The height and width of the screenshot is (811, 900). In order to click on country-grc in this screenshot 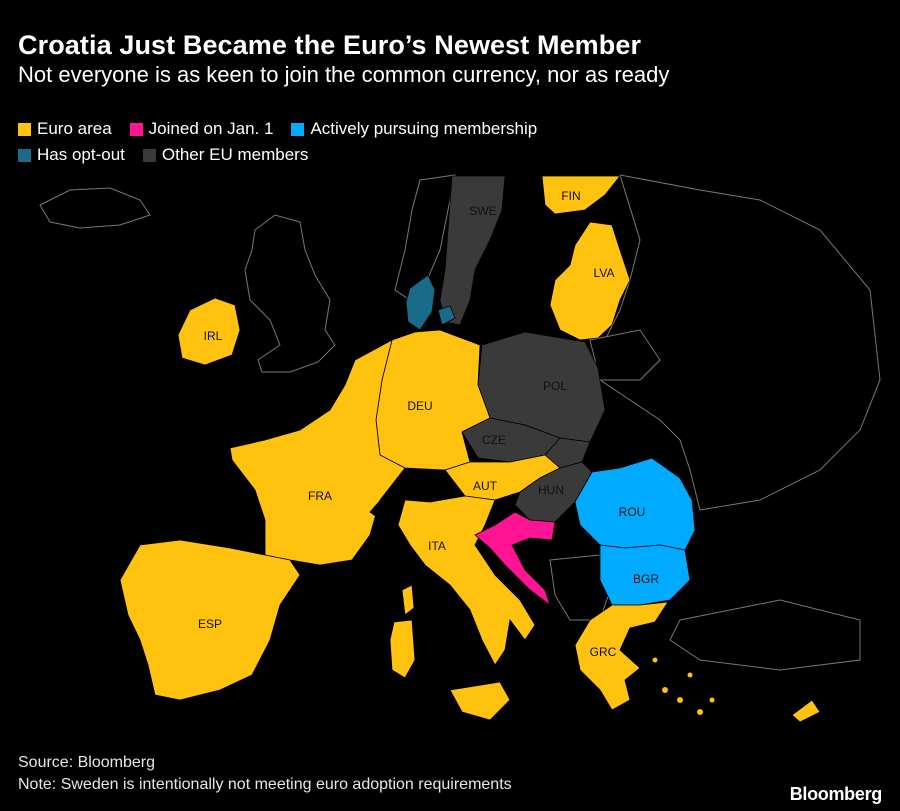, I will do `click(621, 656)`.